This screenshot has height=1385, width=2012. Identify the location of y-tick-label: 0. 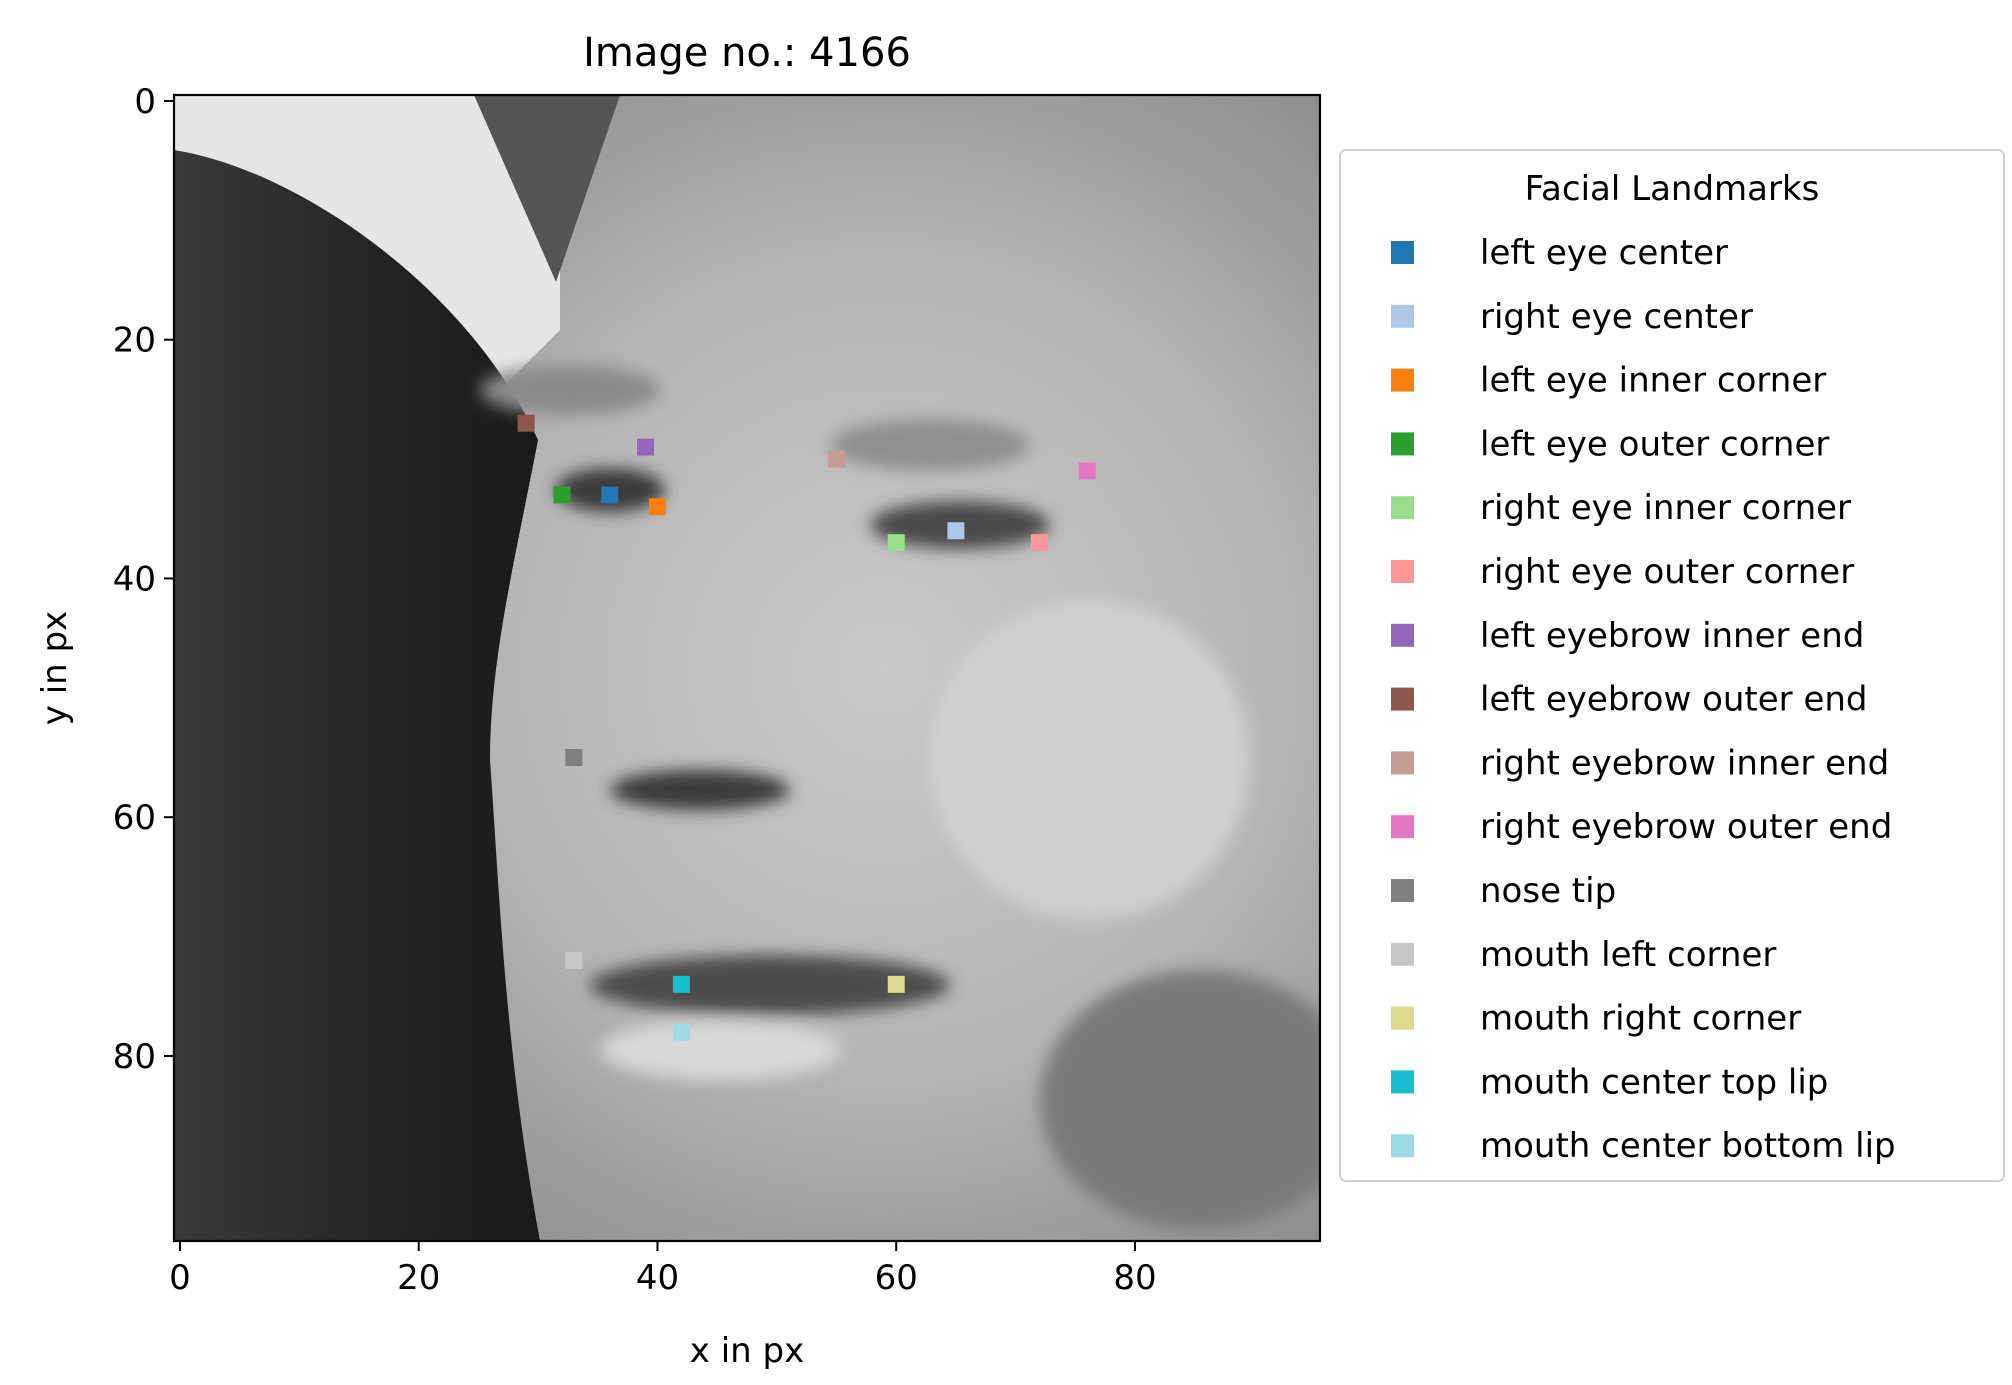
(145, 102).